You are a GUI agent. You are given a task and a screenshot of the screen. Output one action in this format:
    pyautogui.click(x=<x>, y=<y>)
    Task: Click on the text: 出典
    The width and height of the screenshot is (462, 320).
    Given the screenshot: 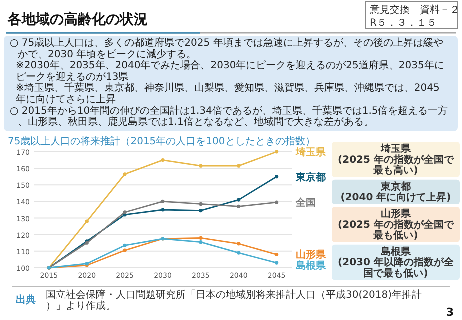 What is the action you would take?
    pyautogui.click(x=26, y=300)
    